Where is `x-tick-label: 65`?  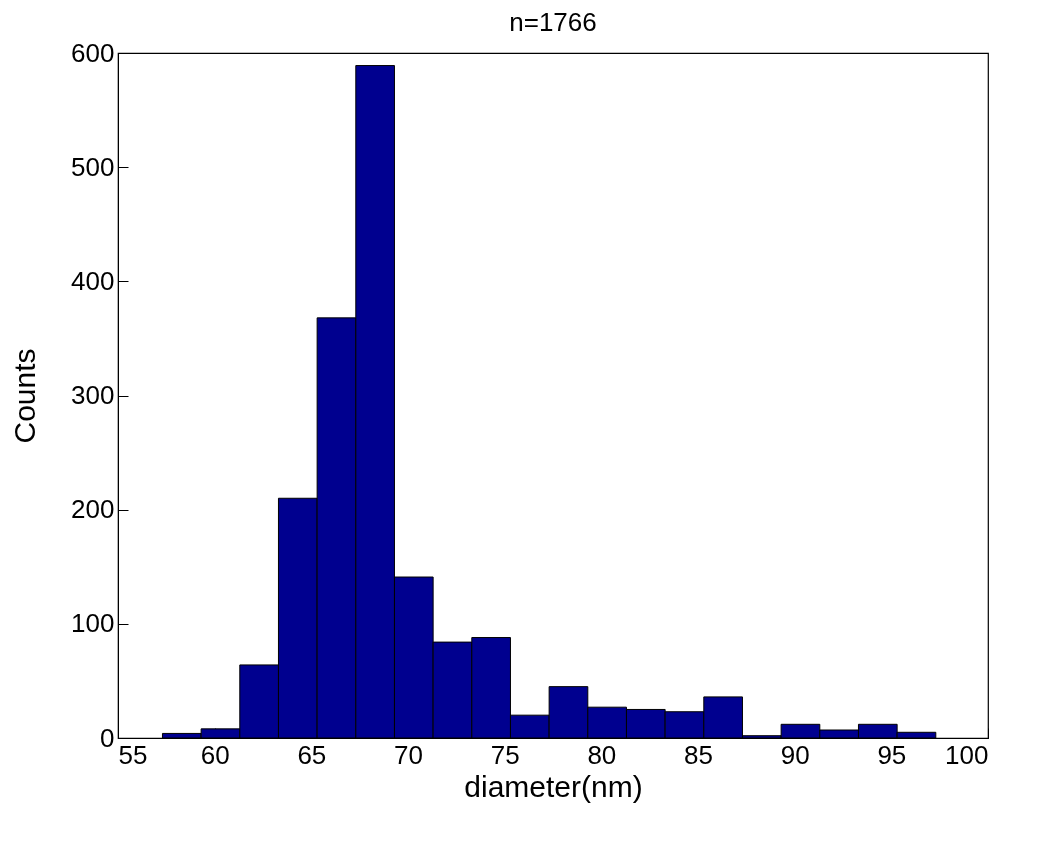
x-tick-label: 65 is located at coordinates (312, 754).